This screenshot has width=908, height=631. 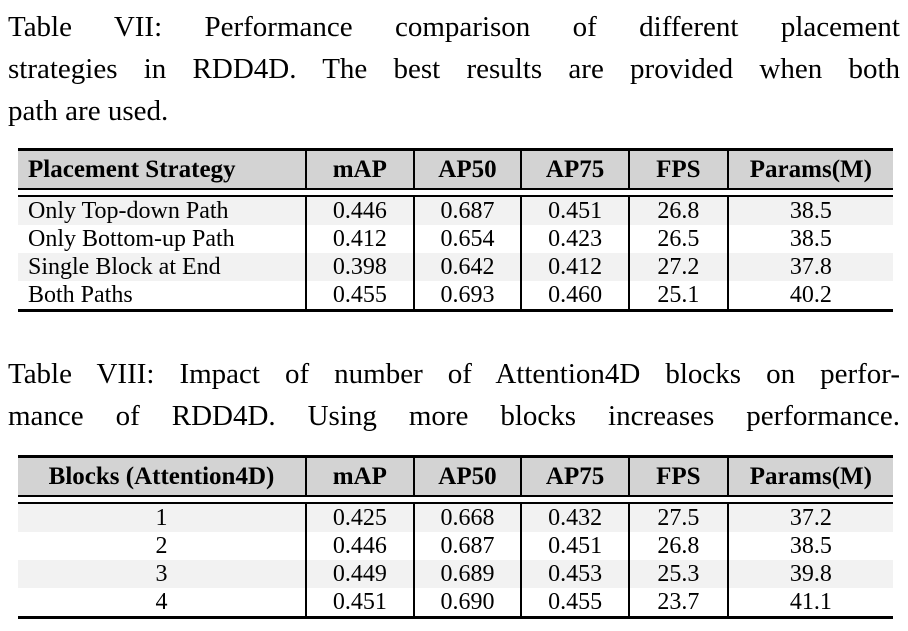 I want to click on table-cell: 0.423, so click(x=574, y=239).